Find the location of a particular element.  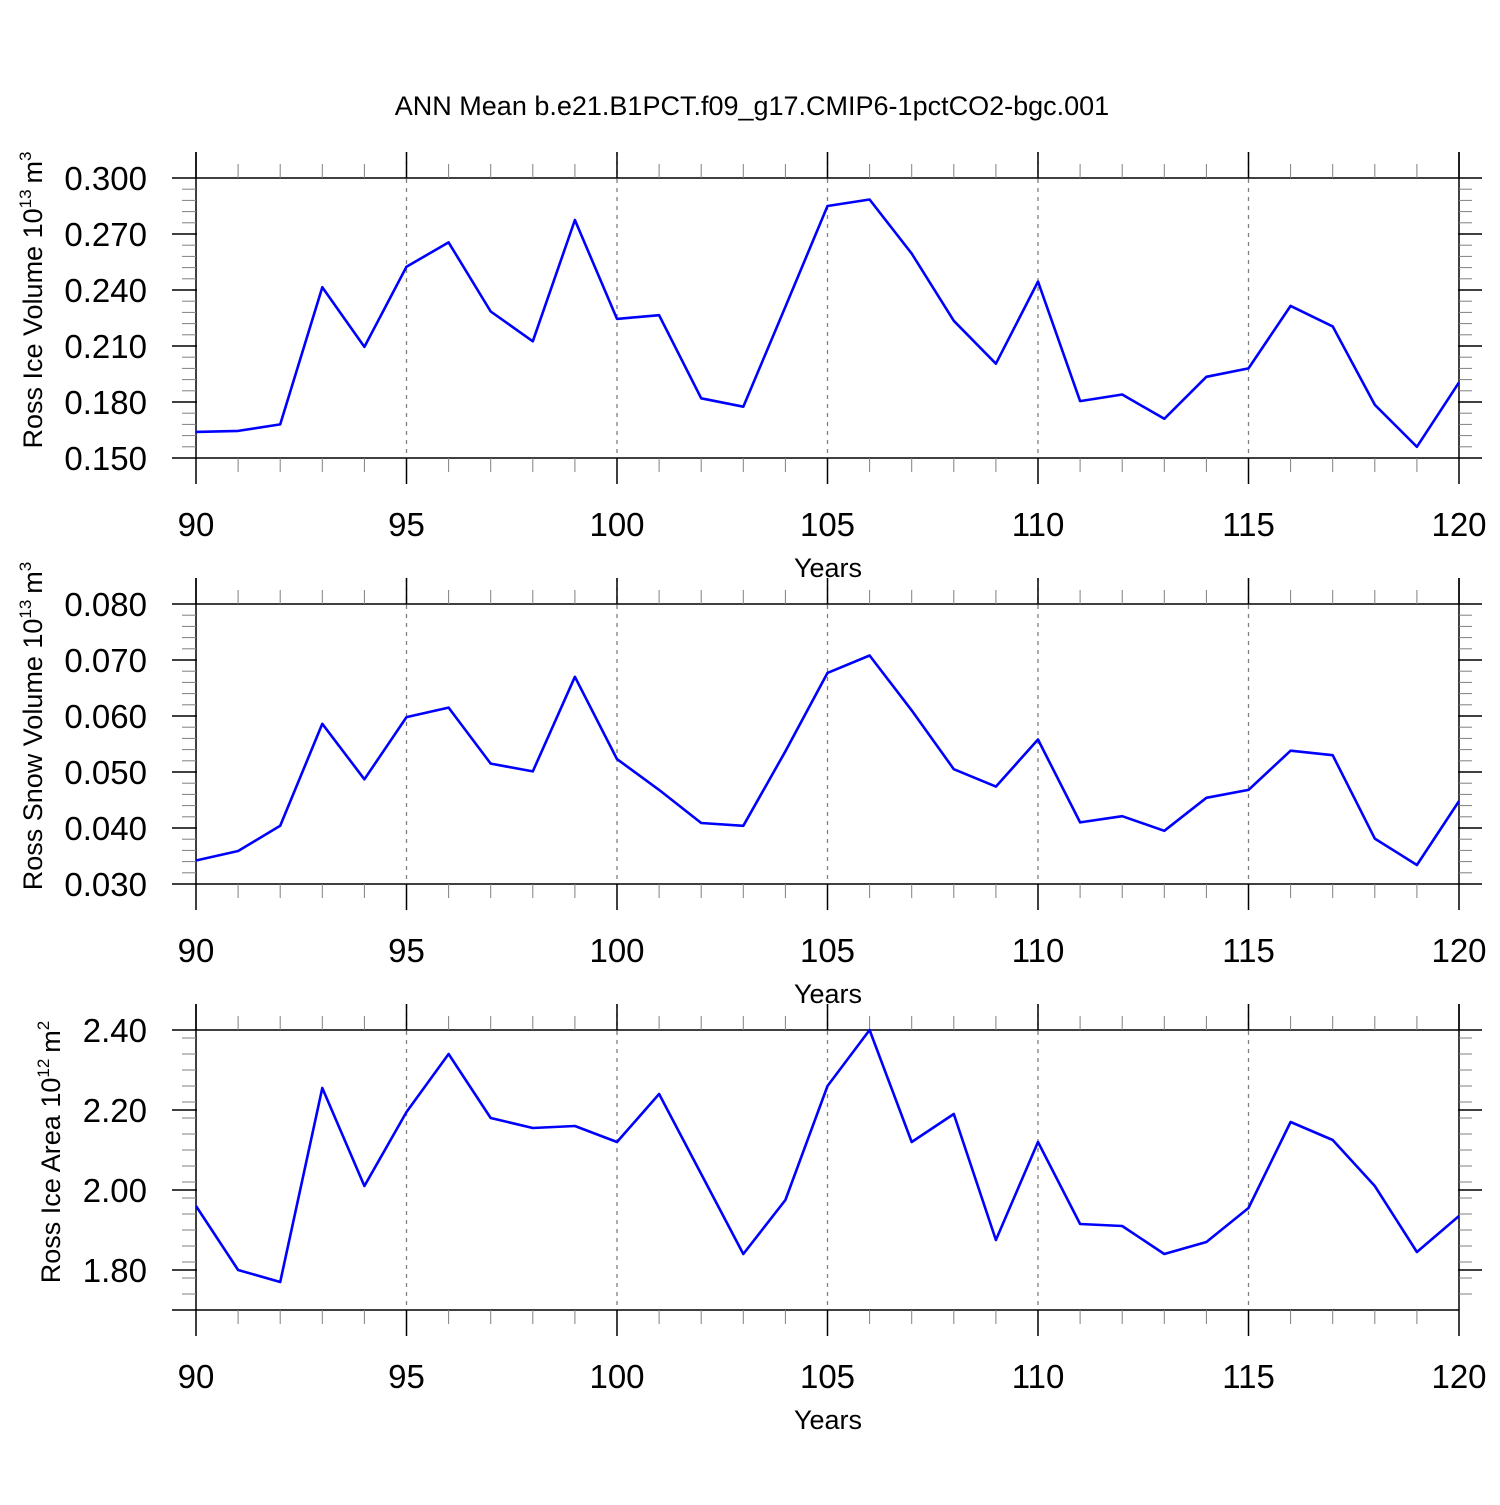

ytick-label: 0.080 is located at coordinates (105, 604).